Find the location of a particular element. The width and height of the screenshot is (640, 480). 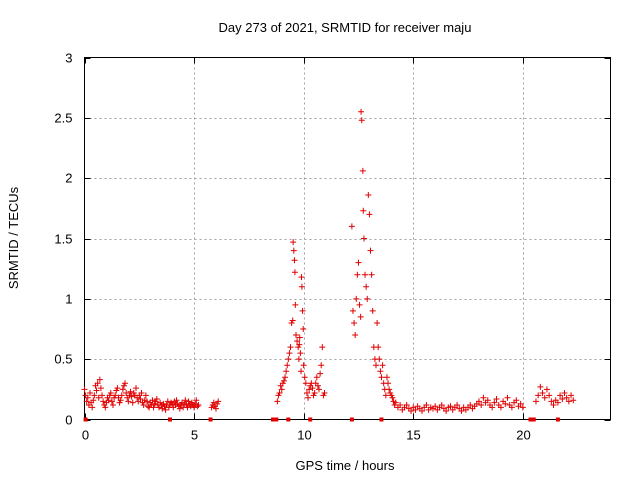

x-tick-label: 20 is located at coordinates (523, 435).